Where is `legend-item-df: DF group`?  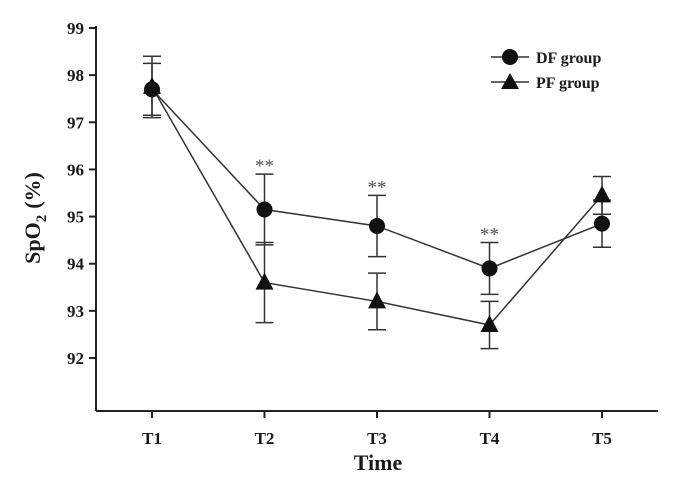
legend-item-df: DF group is located at coordinates (546, 58).